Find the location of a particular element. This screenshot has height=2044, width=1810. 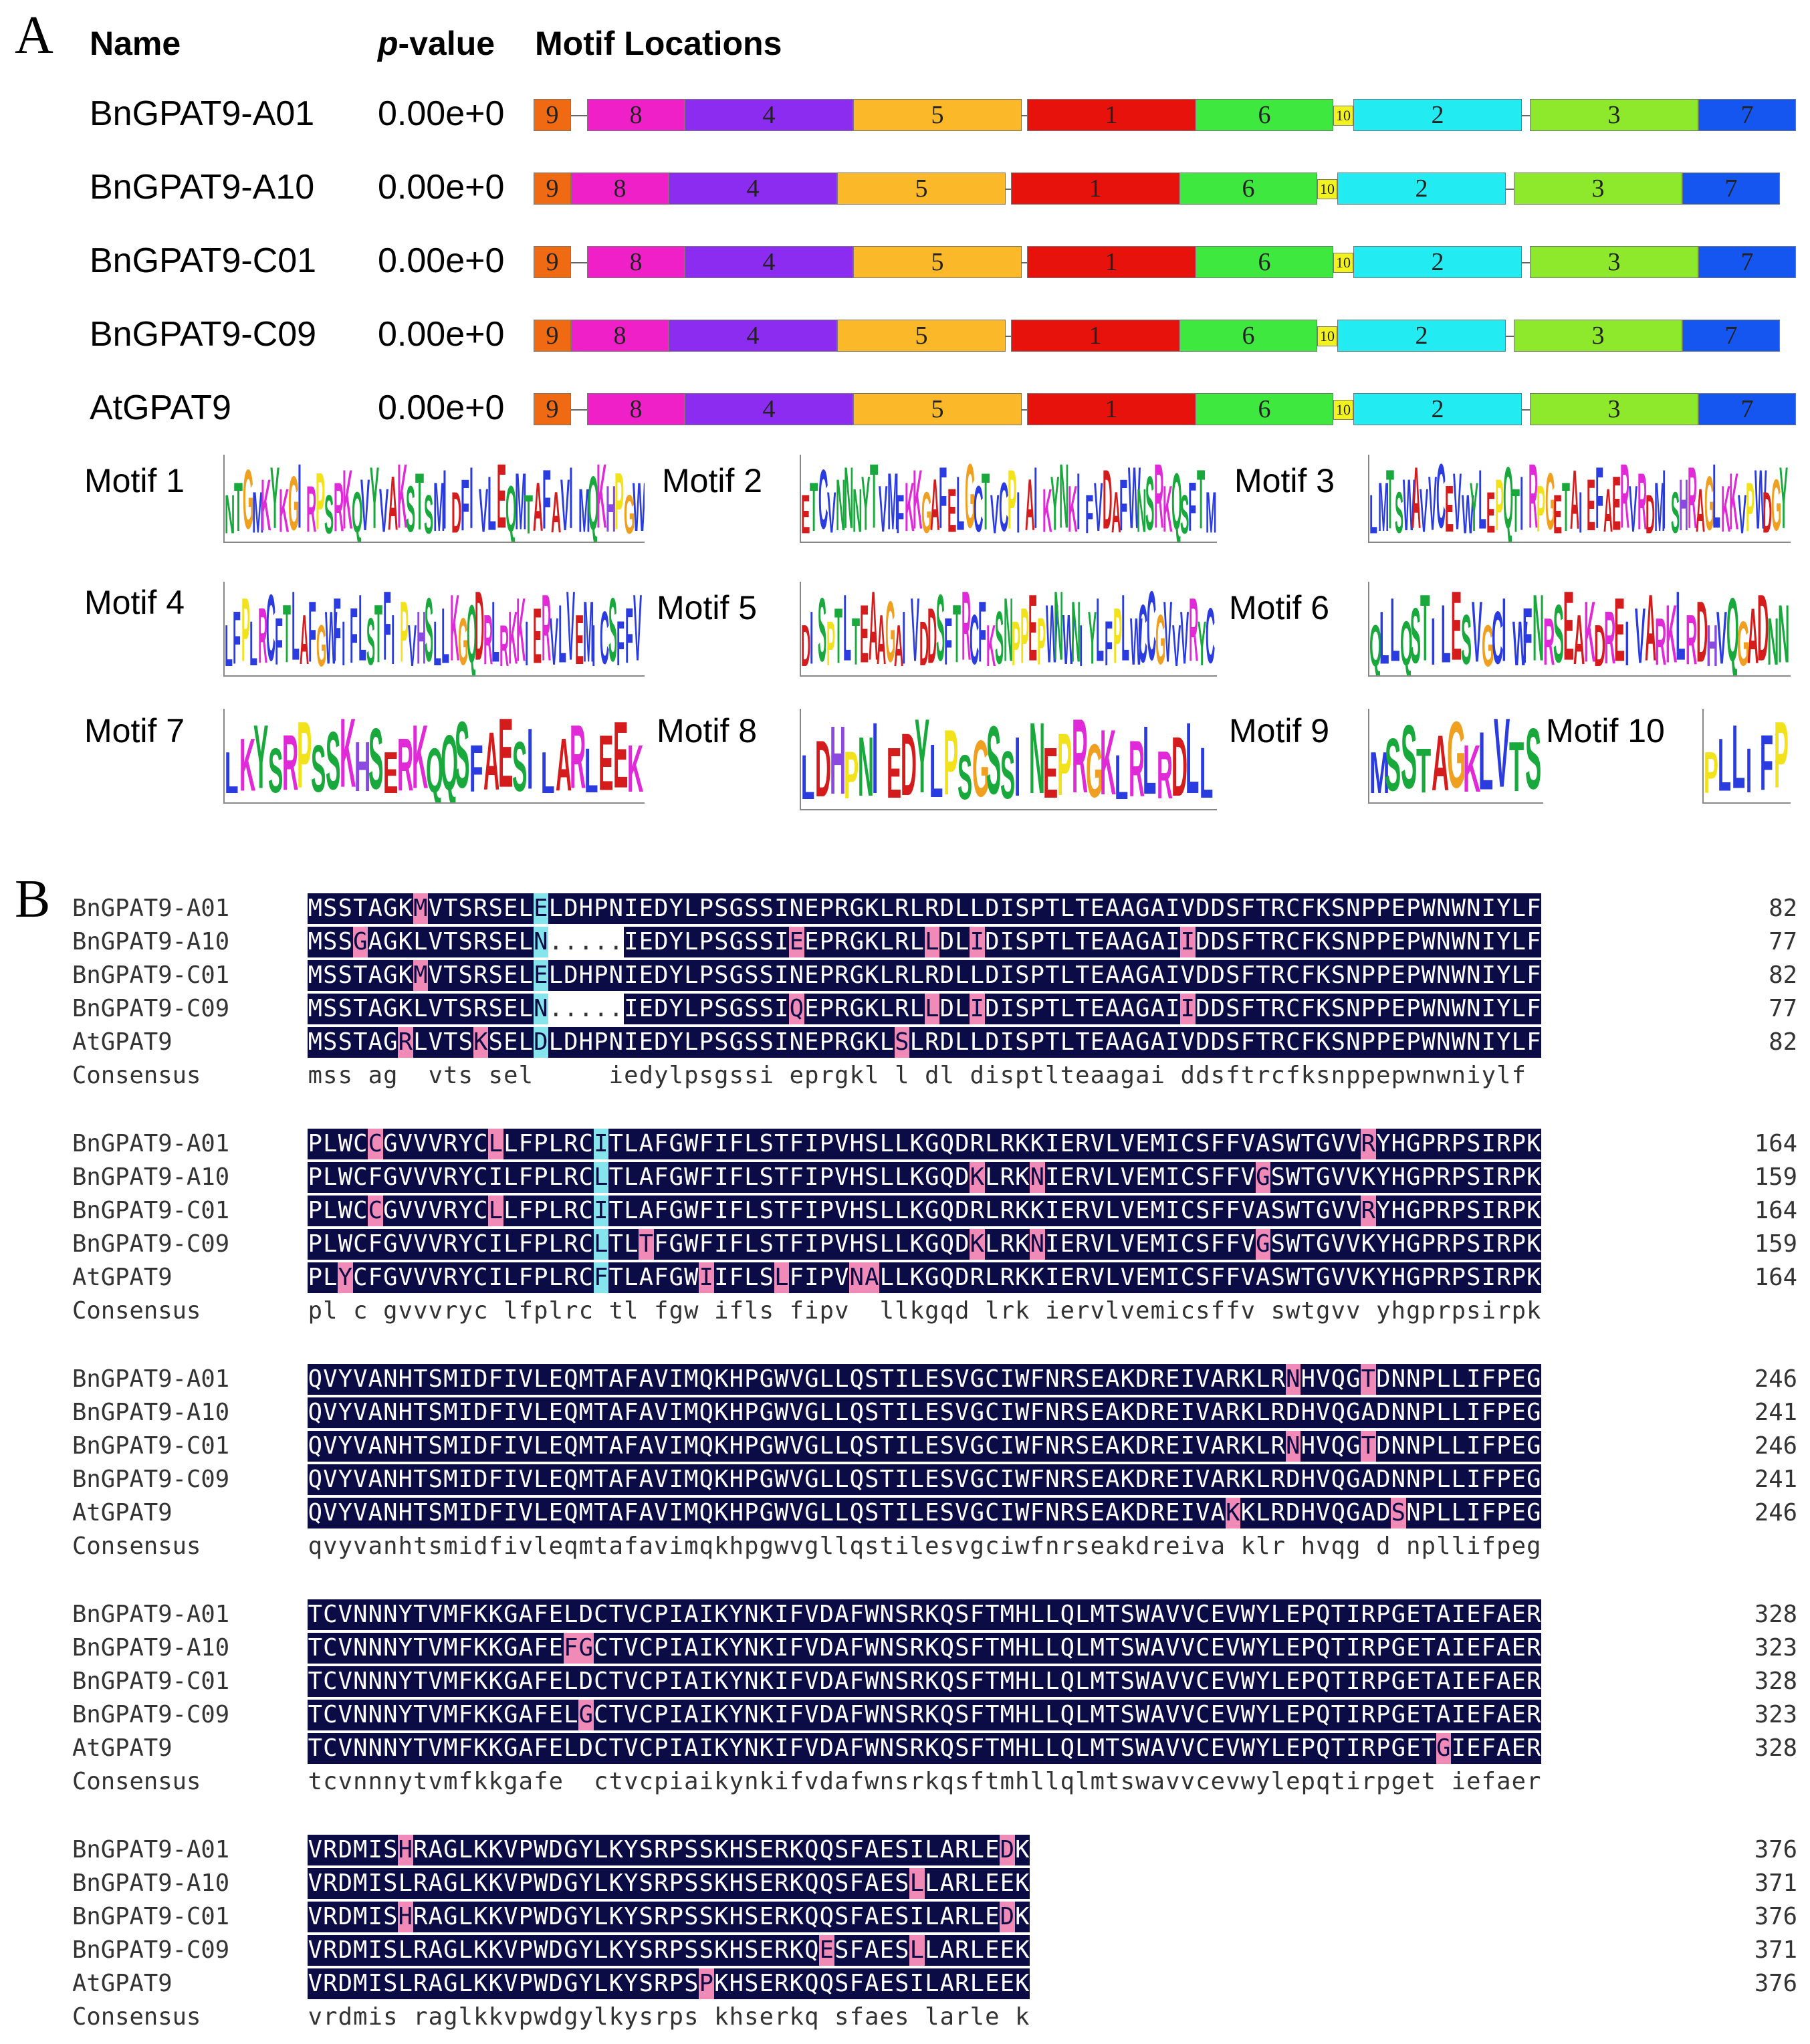

logo-letter: R is located at coordinates (1610, 636).